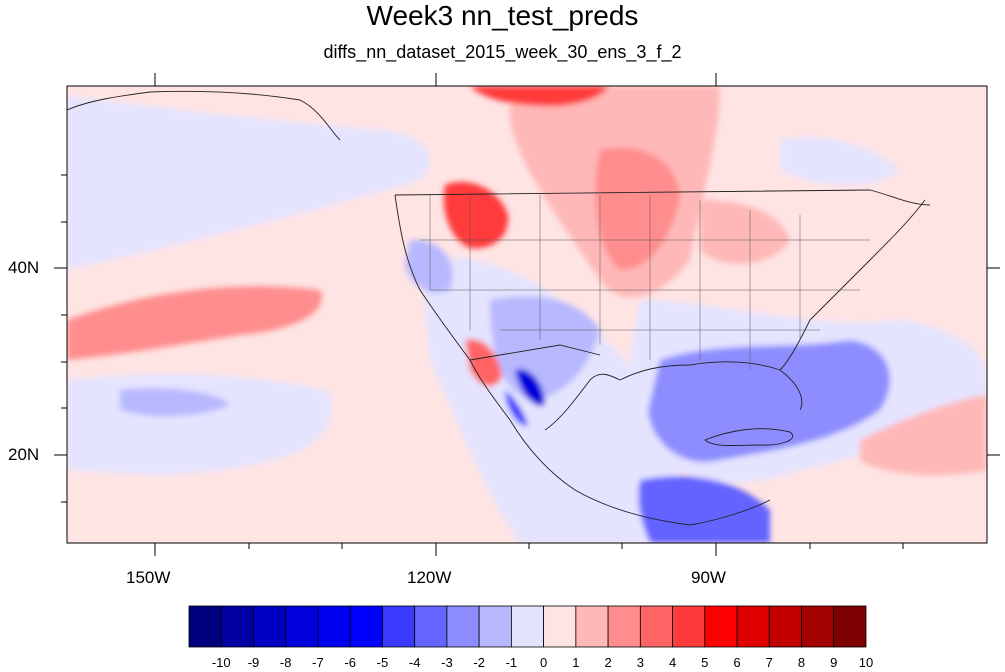  I want to click on map-title: Week3 nn_test_preds, so click(502, 15).